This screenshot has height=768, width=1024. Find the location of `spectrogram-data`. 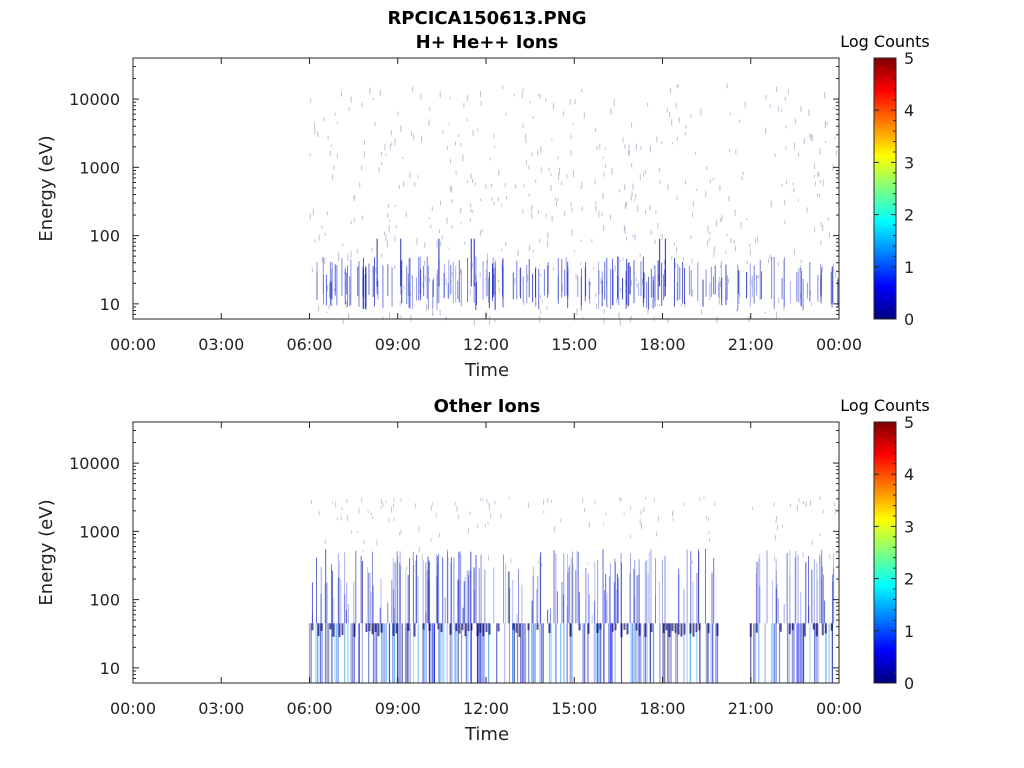

spectrogram-data is located at coordinates (572, 589).